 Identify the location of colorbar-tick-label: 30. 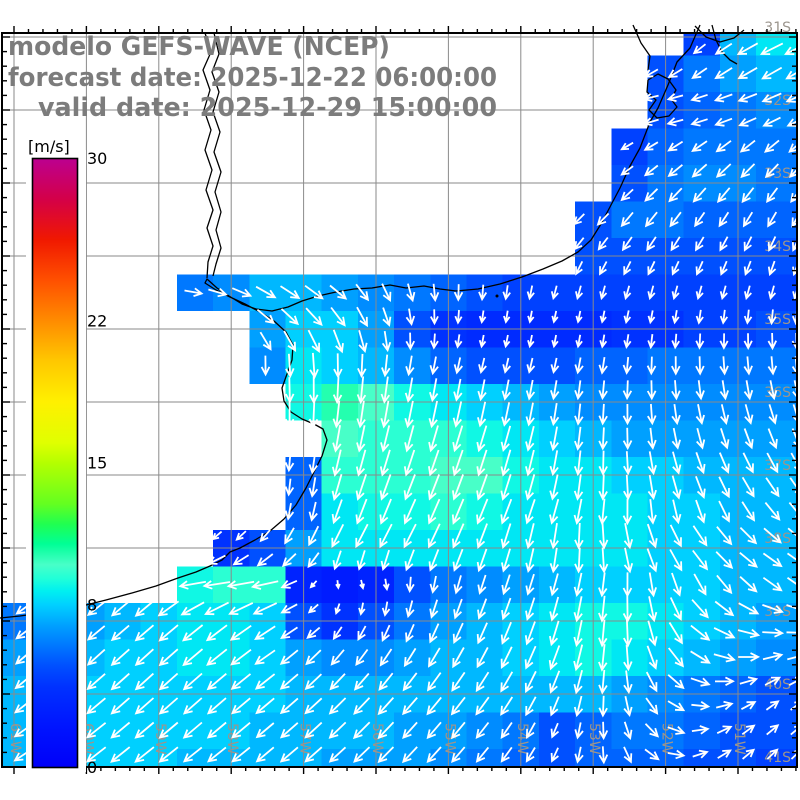
(97, 158).